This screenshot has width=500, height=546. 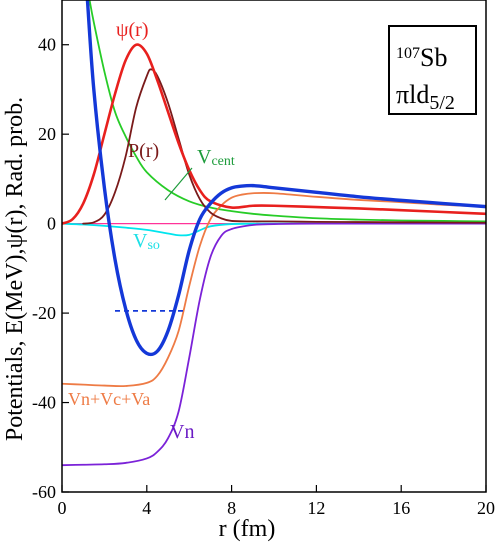 I want to click on psi-label: ψ(r), so click(x=132, y=30).